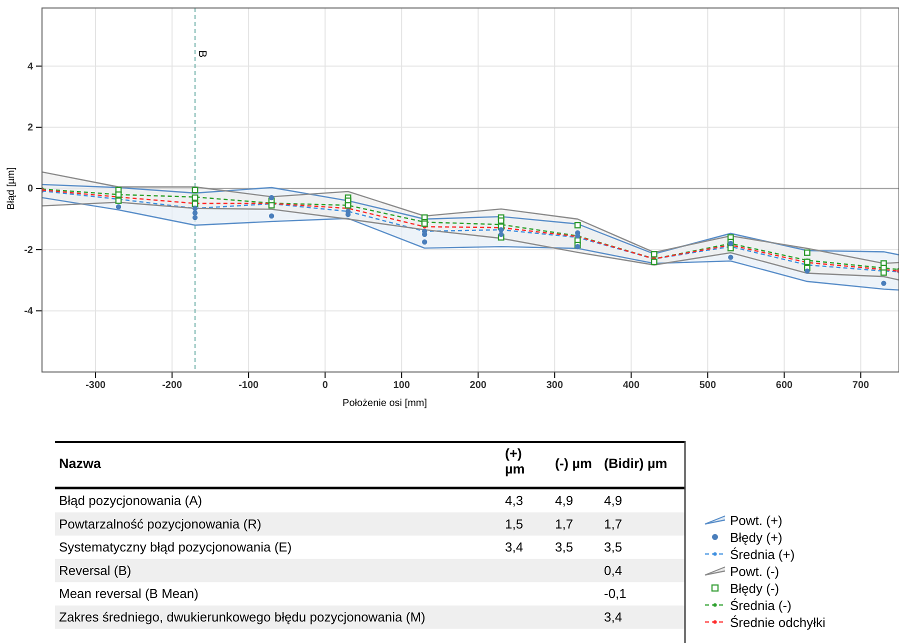 The width and height of the screenshot is (899, 643). Describe the element at coordinates (756, 537) in the screenshot. I see `legend-label: Błędy (+)` at that location.